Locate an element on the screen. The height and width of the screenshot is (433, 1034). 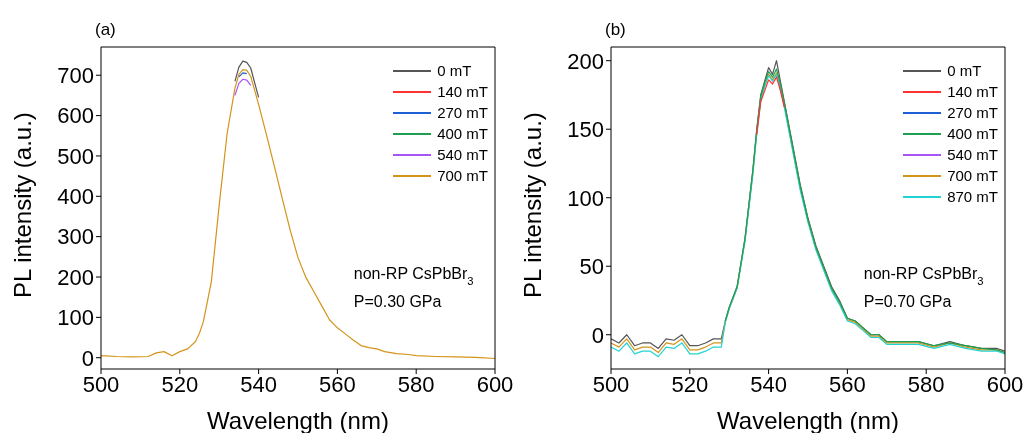
y-tick-label: 500 is located at coordinates (75, 156).